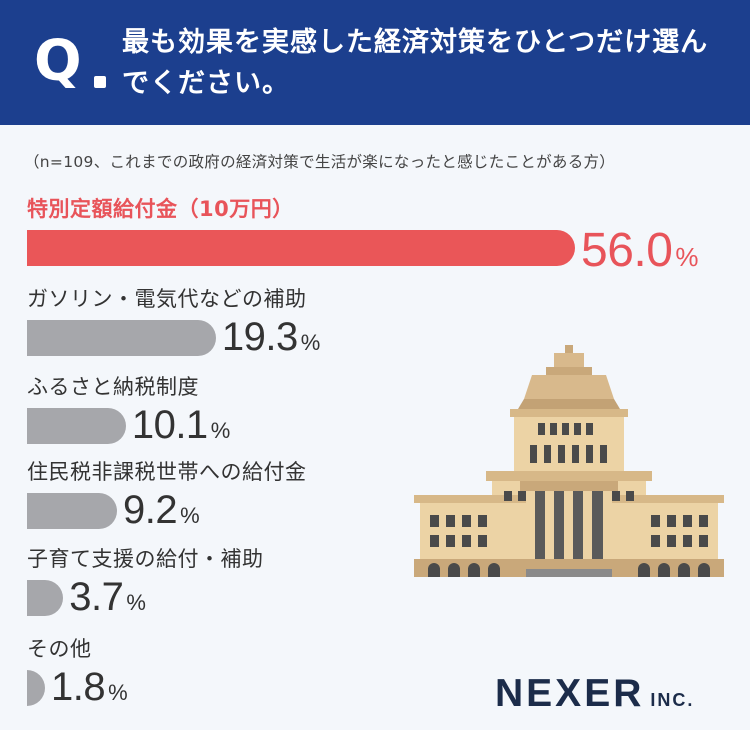 The width and height of the screenshot is (750, 730). What do you see at coordinates (627, 250) in the screenshot?
I see `bar-value-number: 56.0` at bounding box center [627, 250].